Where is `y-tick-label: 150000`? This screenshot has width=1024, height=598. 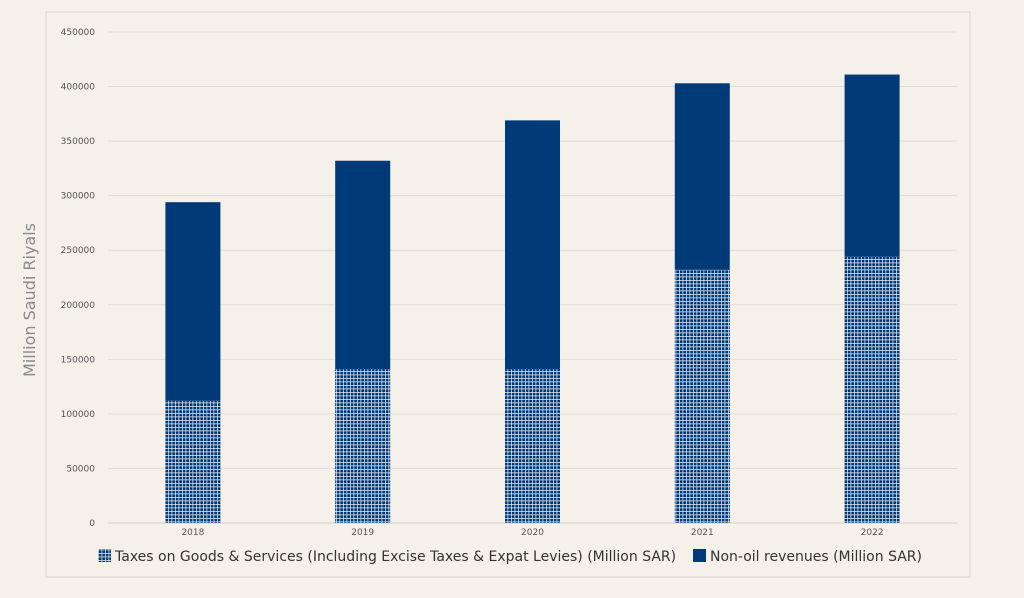 y-tick-label: 150000 is located at coordinates (78, 360).